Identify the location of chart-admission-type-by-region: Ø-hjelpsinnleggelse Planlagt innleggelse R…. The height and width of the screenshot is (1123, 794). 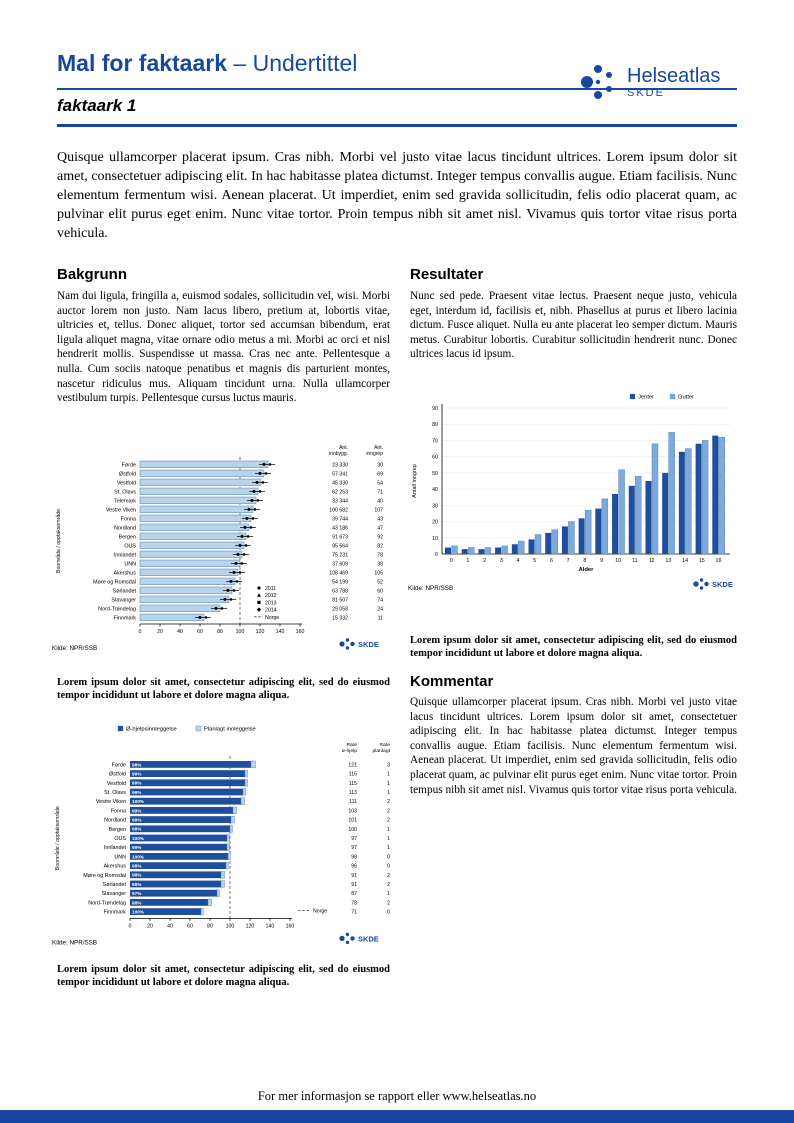
(223, 838).